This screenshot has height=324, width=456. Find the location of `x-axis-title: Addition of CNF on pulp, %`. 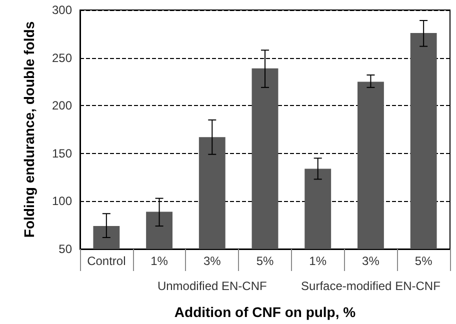

x-axis-title: Addition of CNF on pulp, % is located at coordinates (265, 312).